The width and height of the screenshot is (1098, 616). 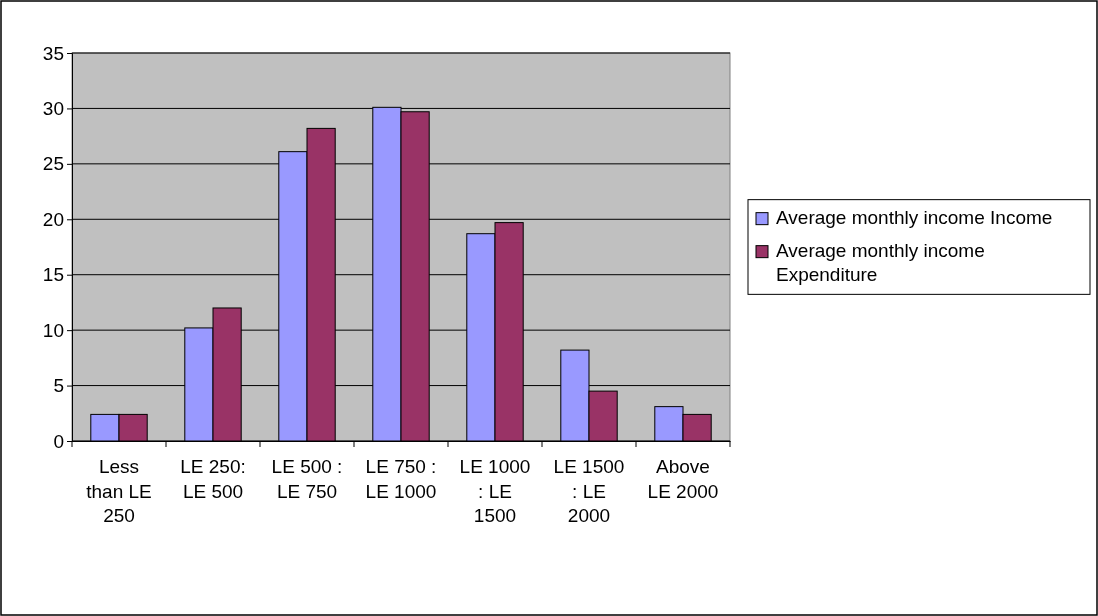 I want to click on y-tick-label: 5, so click(x=58, y=386).